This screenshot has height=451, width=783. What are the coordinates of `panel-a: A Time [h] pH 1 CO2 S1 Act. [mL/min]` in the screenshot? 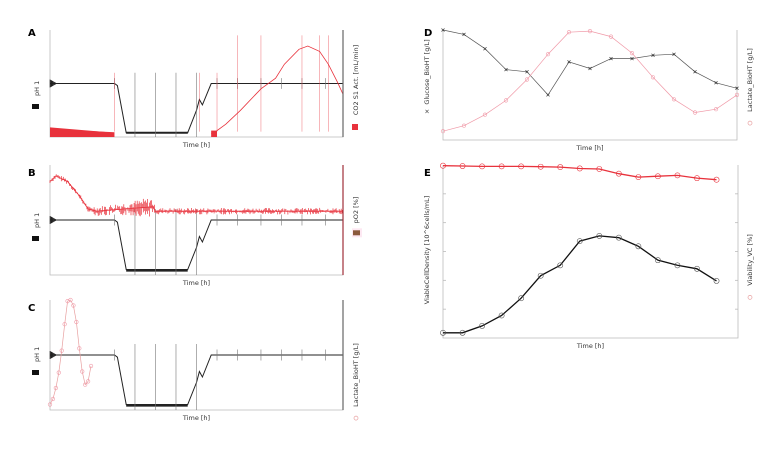 It's located at (194, 88).